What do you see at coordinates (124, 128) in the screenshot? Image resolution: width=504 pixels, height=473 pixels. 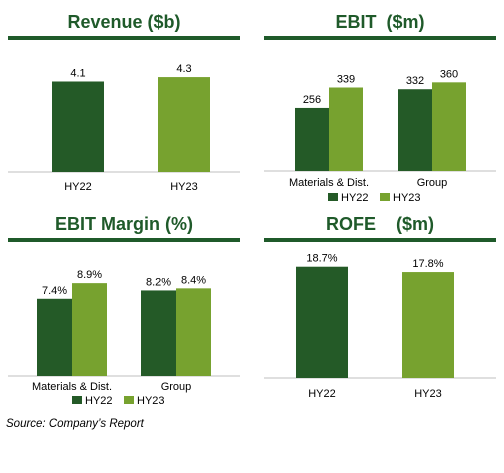 I see `revenue-chart: 4.1 HY22 4.3 HY23` at bounding box center [124, 128].